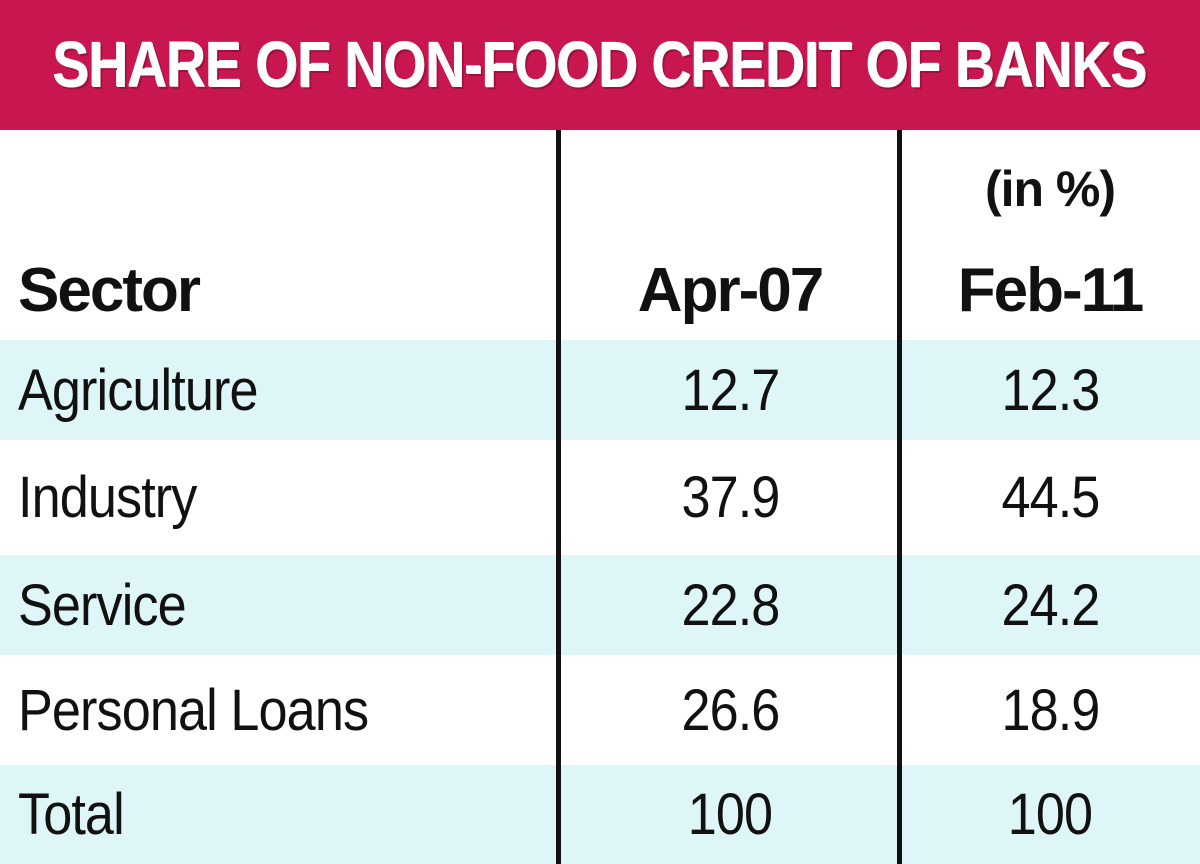  What do you see at coordinates (730, 497) in the screenshot?
I see `row-apr-07-value: 37.9` at bounding box center [730, 497].